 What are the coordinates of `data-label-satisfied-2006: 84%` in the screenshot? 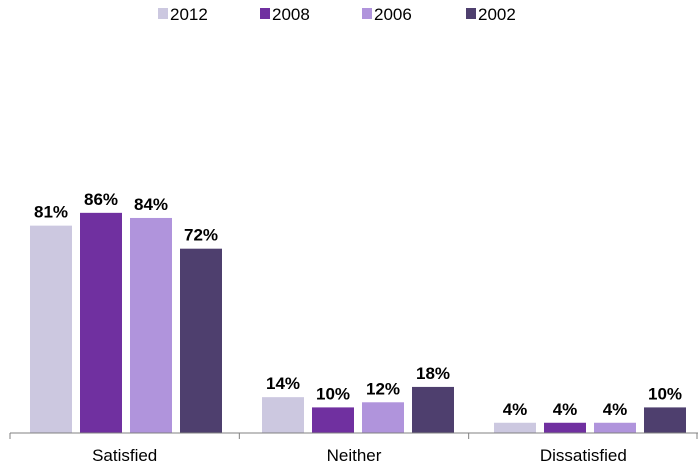 It's located at (151, 204).